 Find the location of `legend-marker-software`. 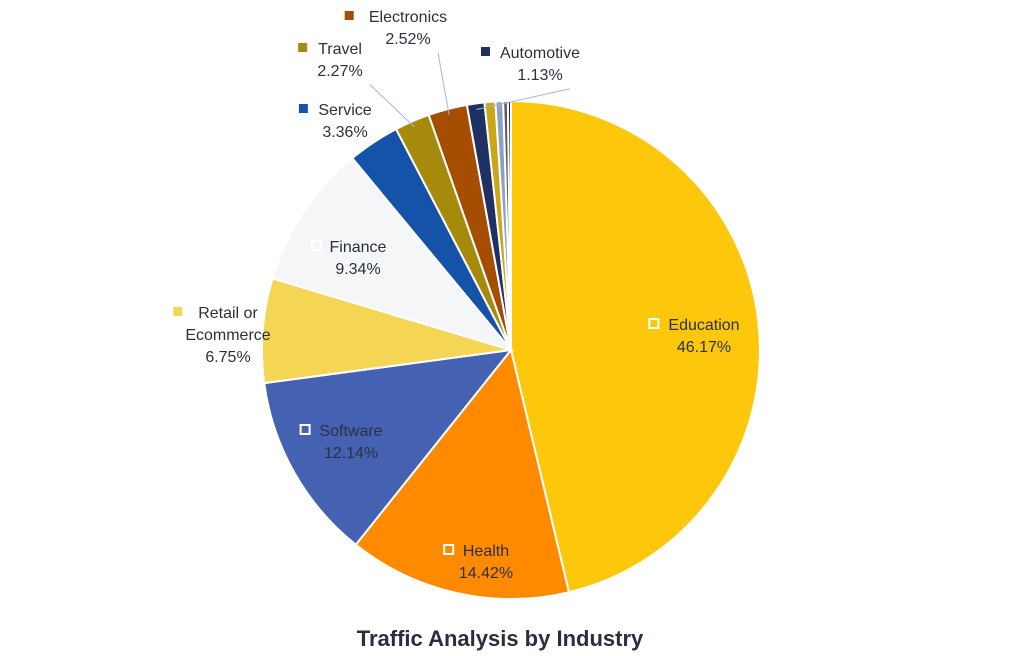

legend-marker-software is located at coordinates (305, 429).